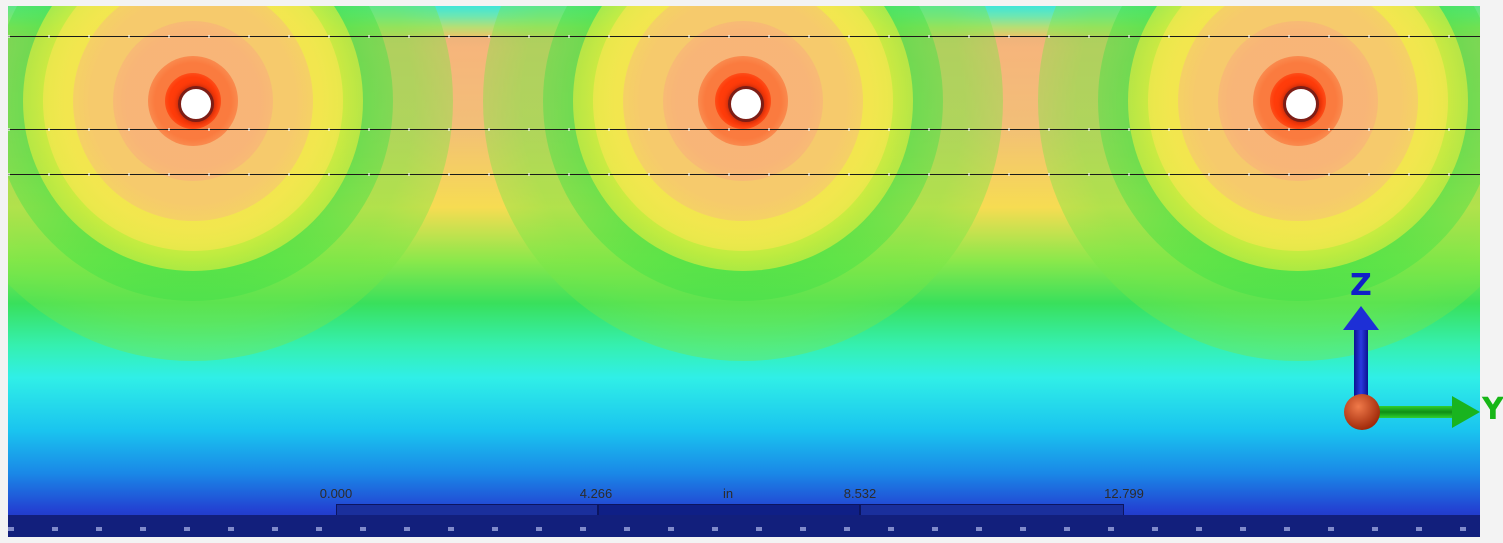 Image resolution: width=1503 pixels, height=543 pixels. What do you see at coordinates (1424, 412) in the screenshot?
I see `y-axis-arrow` at bounding box center [1424, 412].